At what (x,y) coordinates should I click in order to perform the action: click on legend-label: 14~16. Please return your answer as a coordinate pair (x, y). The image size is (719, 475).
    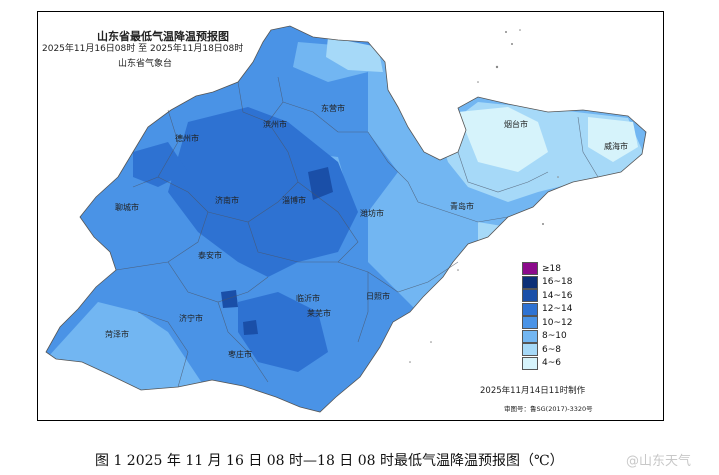
    Looking at the image, I should click on (557, 295).